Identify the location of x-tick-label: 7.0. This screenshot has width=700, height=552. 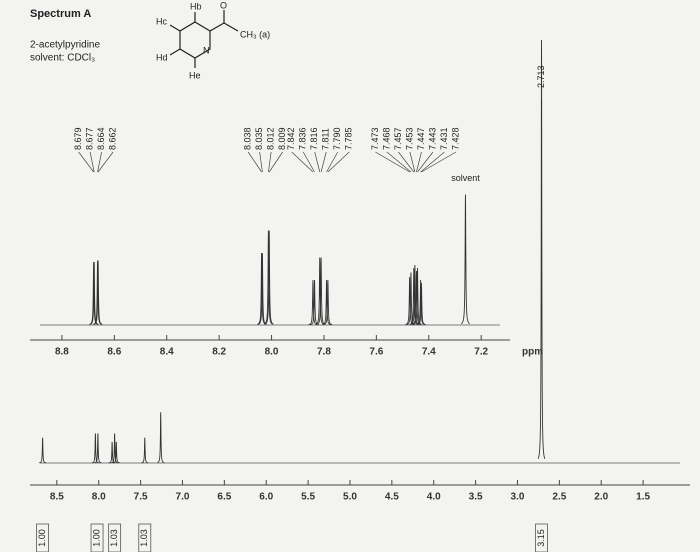
(183, 497).